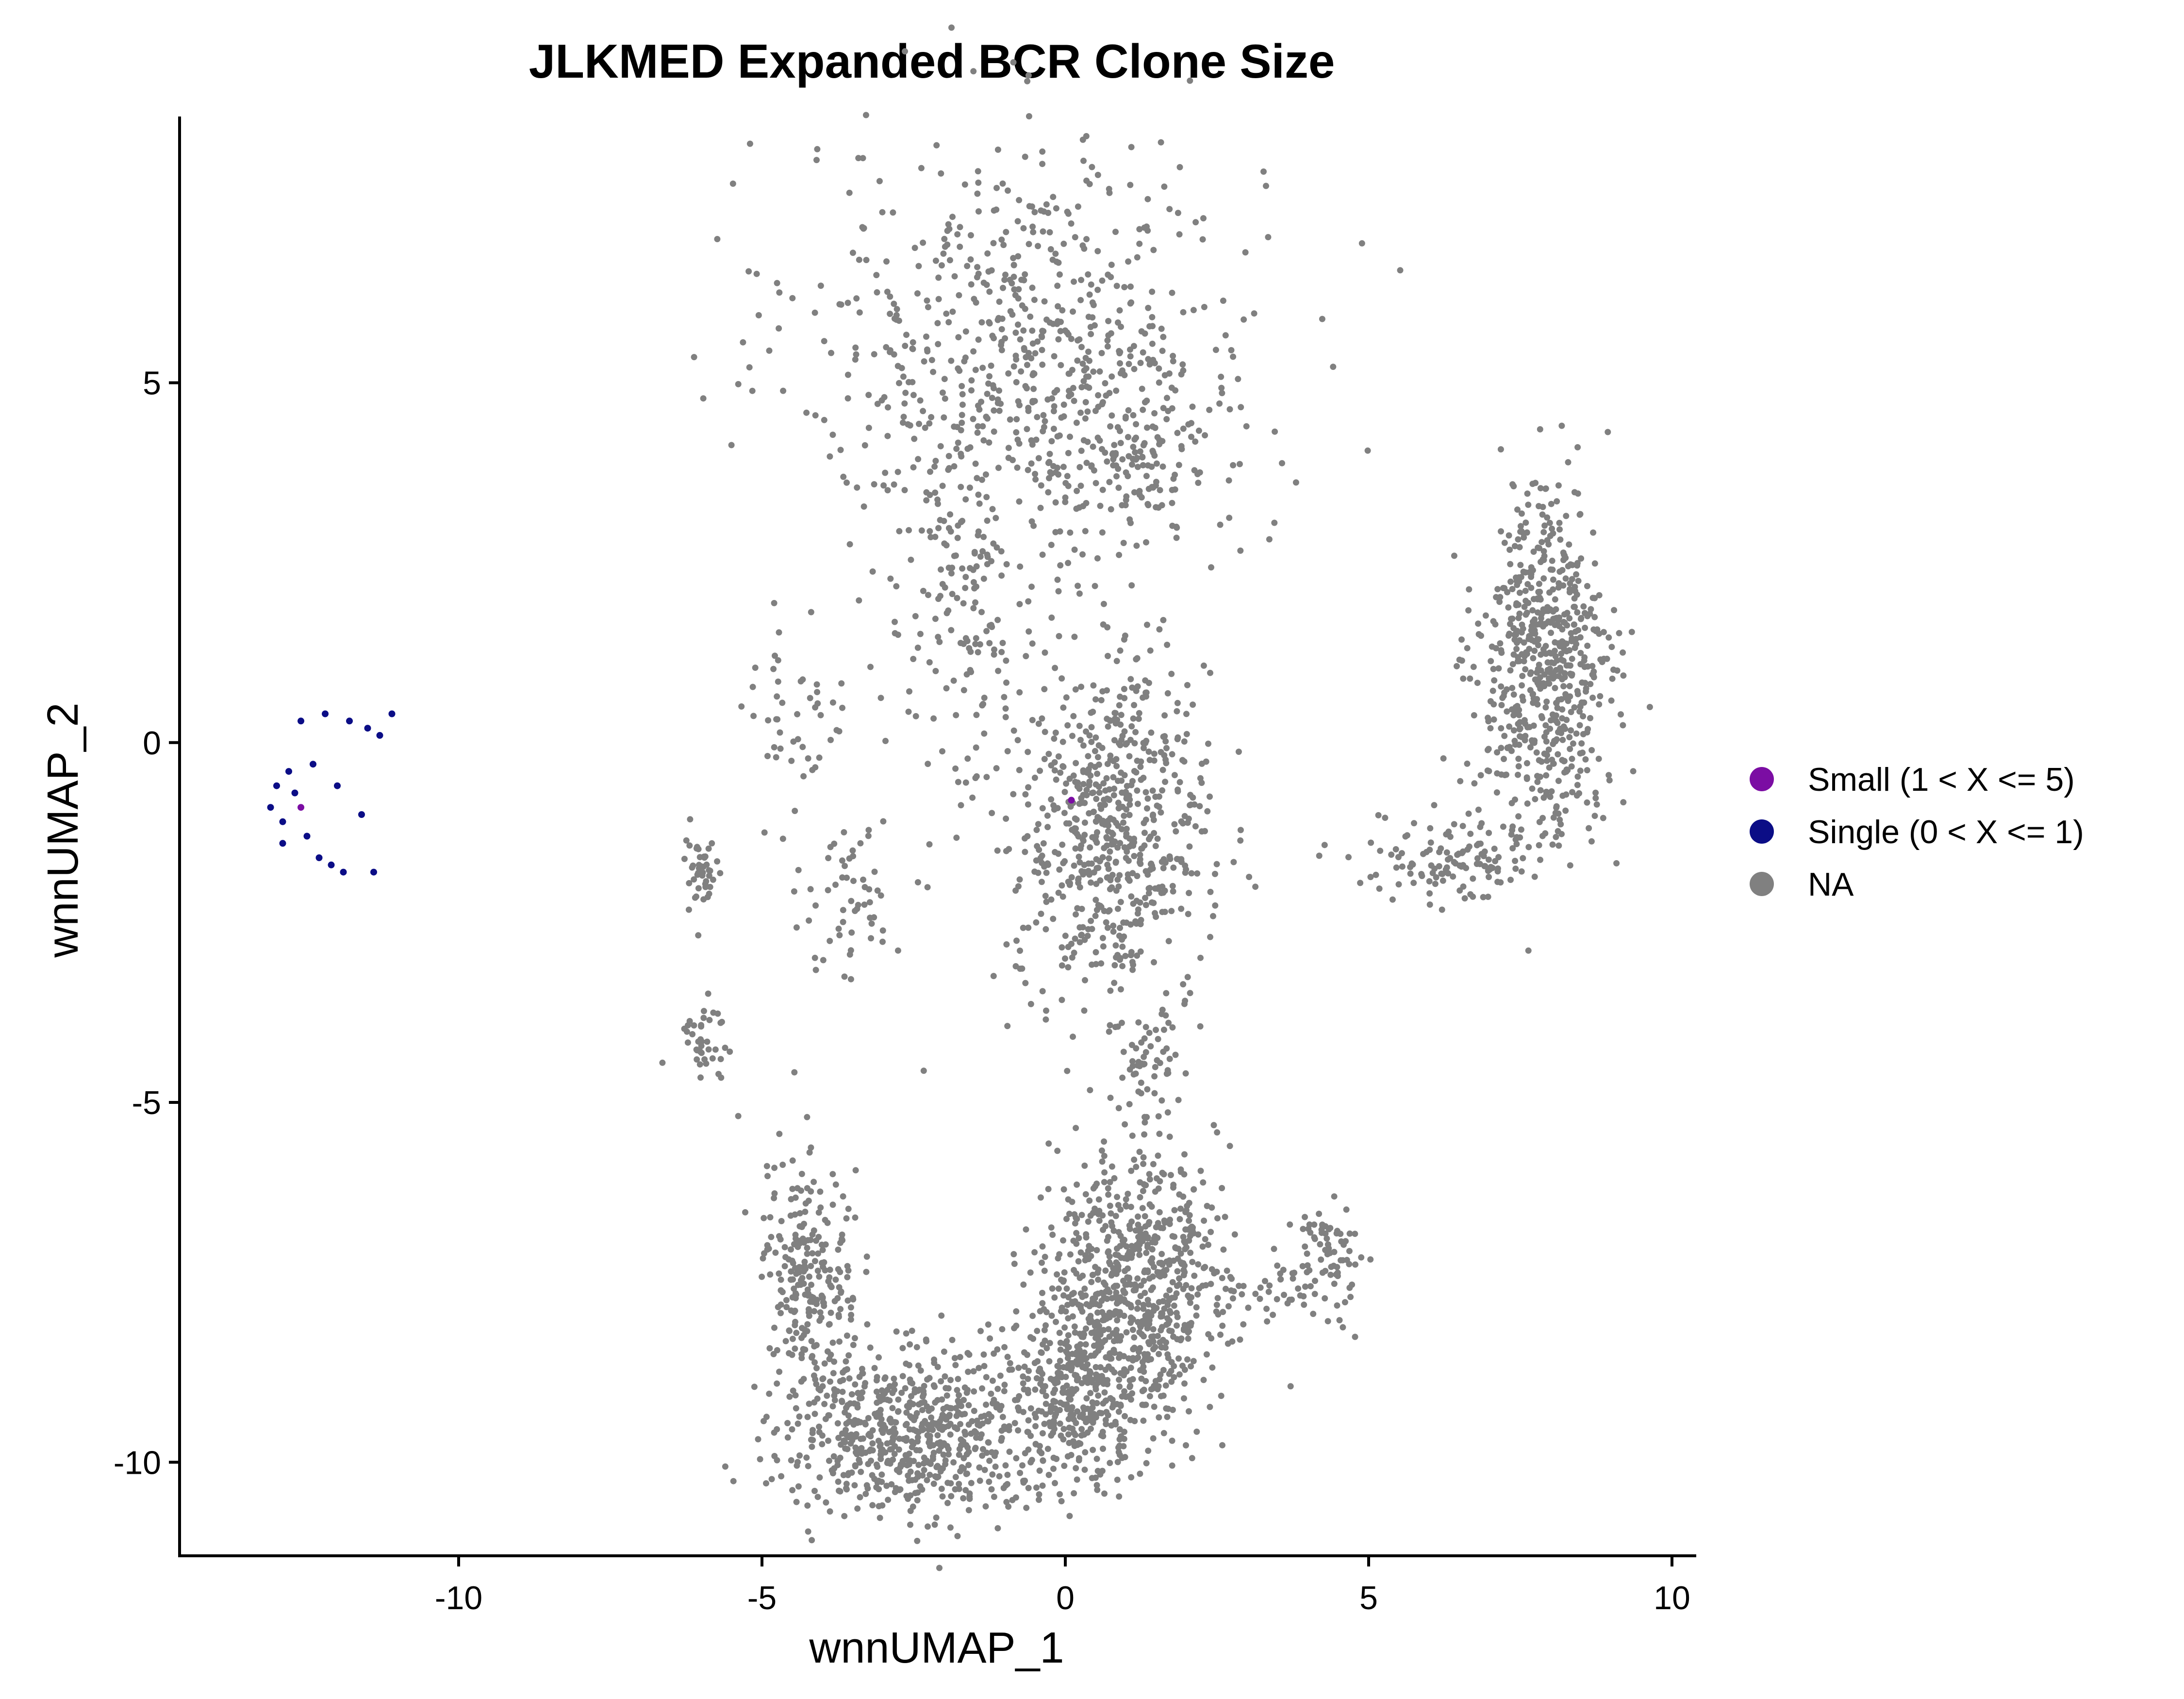  I want to click on point-small, so click(1071, 800).